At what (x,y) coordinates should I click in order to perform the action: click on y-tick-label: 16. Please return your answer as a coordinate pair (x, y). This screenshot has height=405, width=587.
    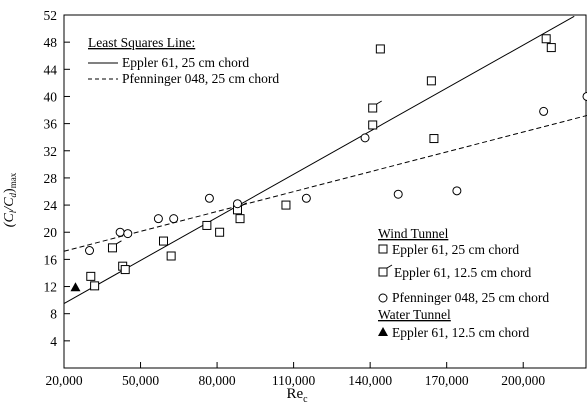
    Looking at the image, I should click on (51, 259).